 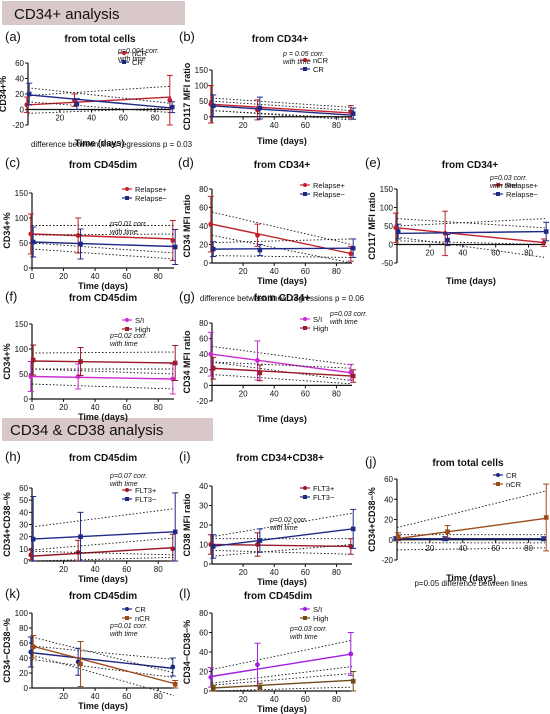 What do you see at coordinates (12, 593) in the screenshot?
I see `panel-label-k: (k)` at bounding box center [12, 593].